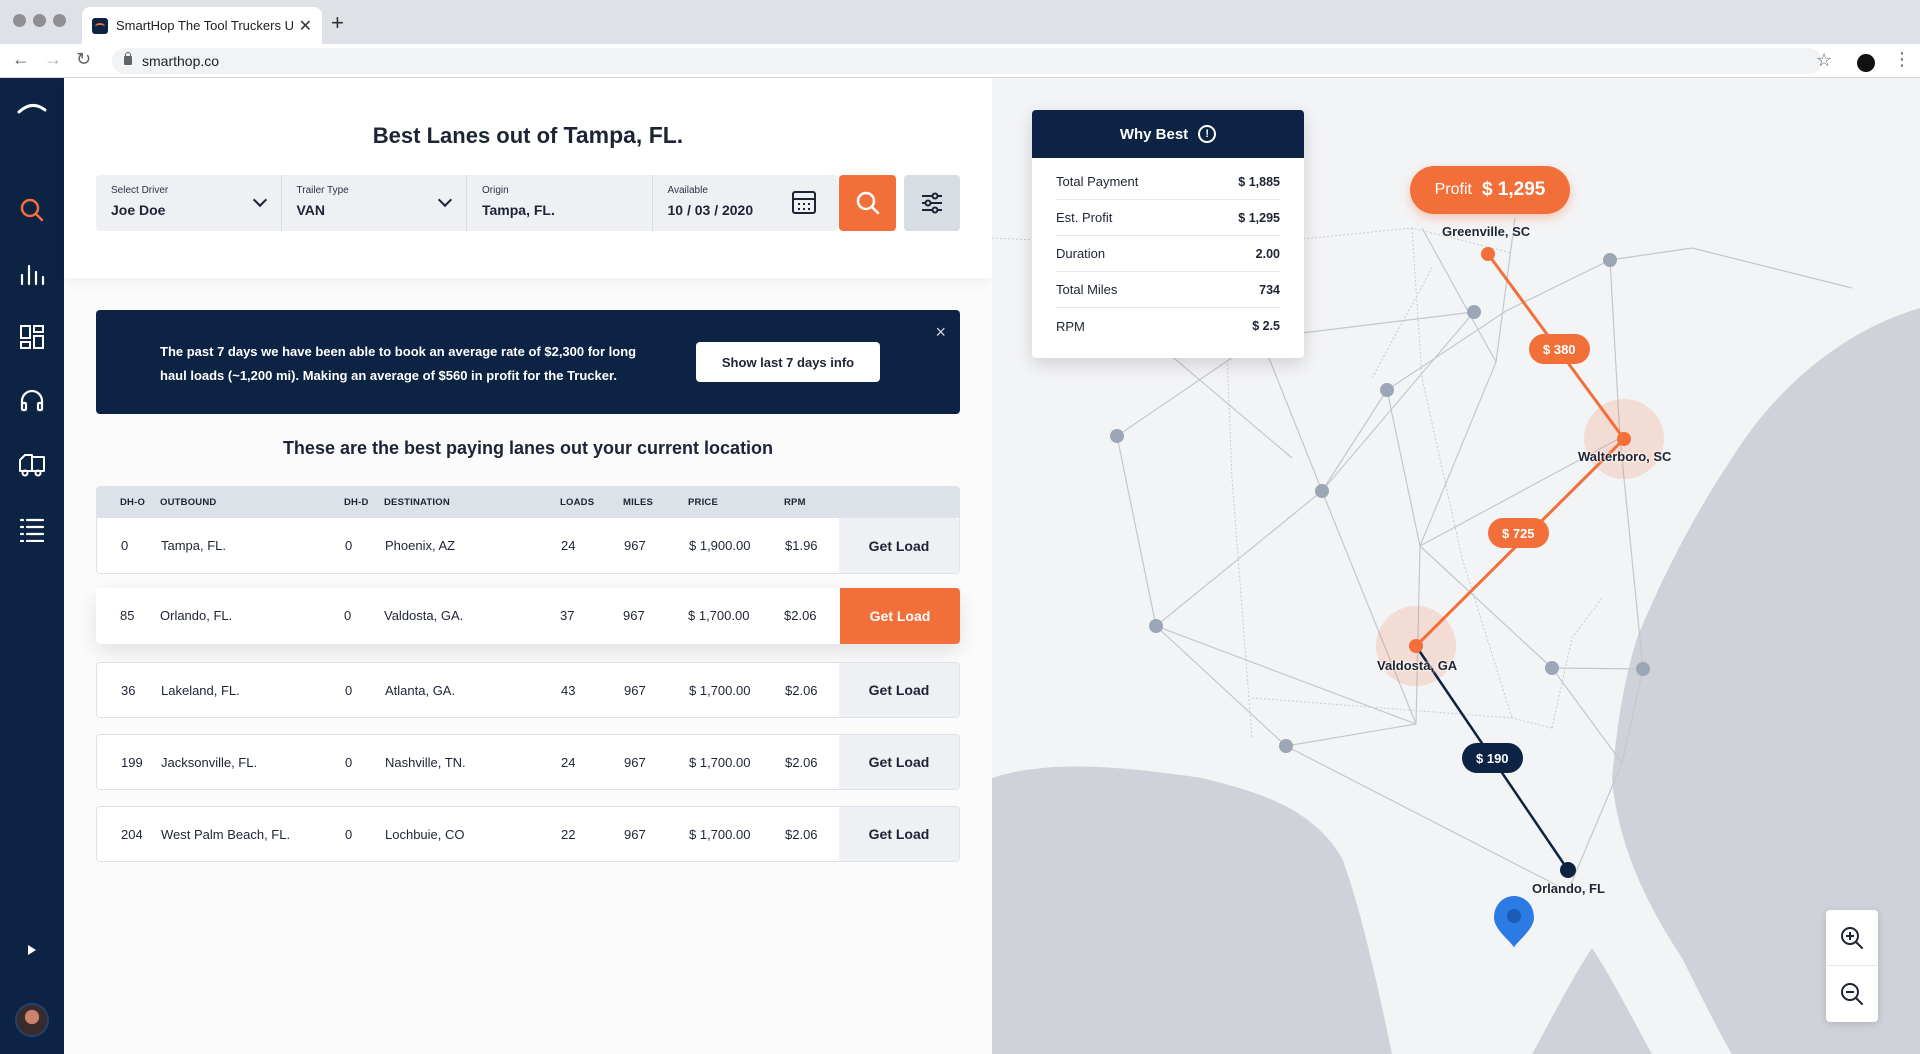 The height and width of the screenshot is (1054, 1920). I want to click on available-date-input: Available 10 / 03 / 2020, so click(745, 203).